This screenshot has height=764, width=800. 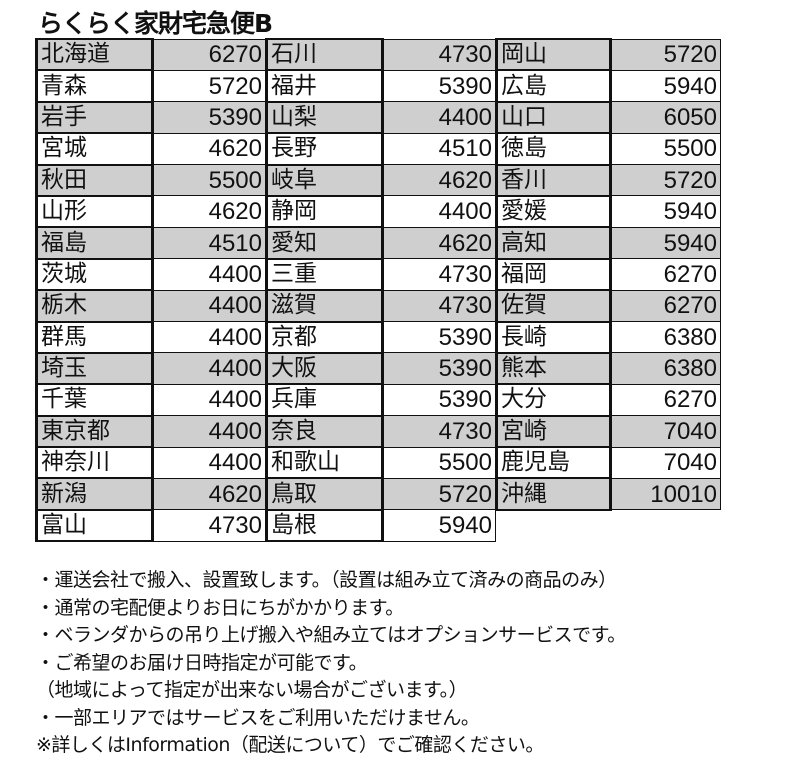 I want to click on prefecture-cell: 長野, so click(x=324, y=149).